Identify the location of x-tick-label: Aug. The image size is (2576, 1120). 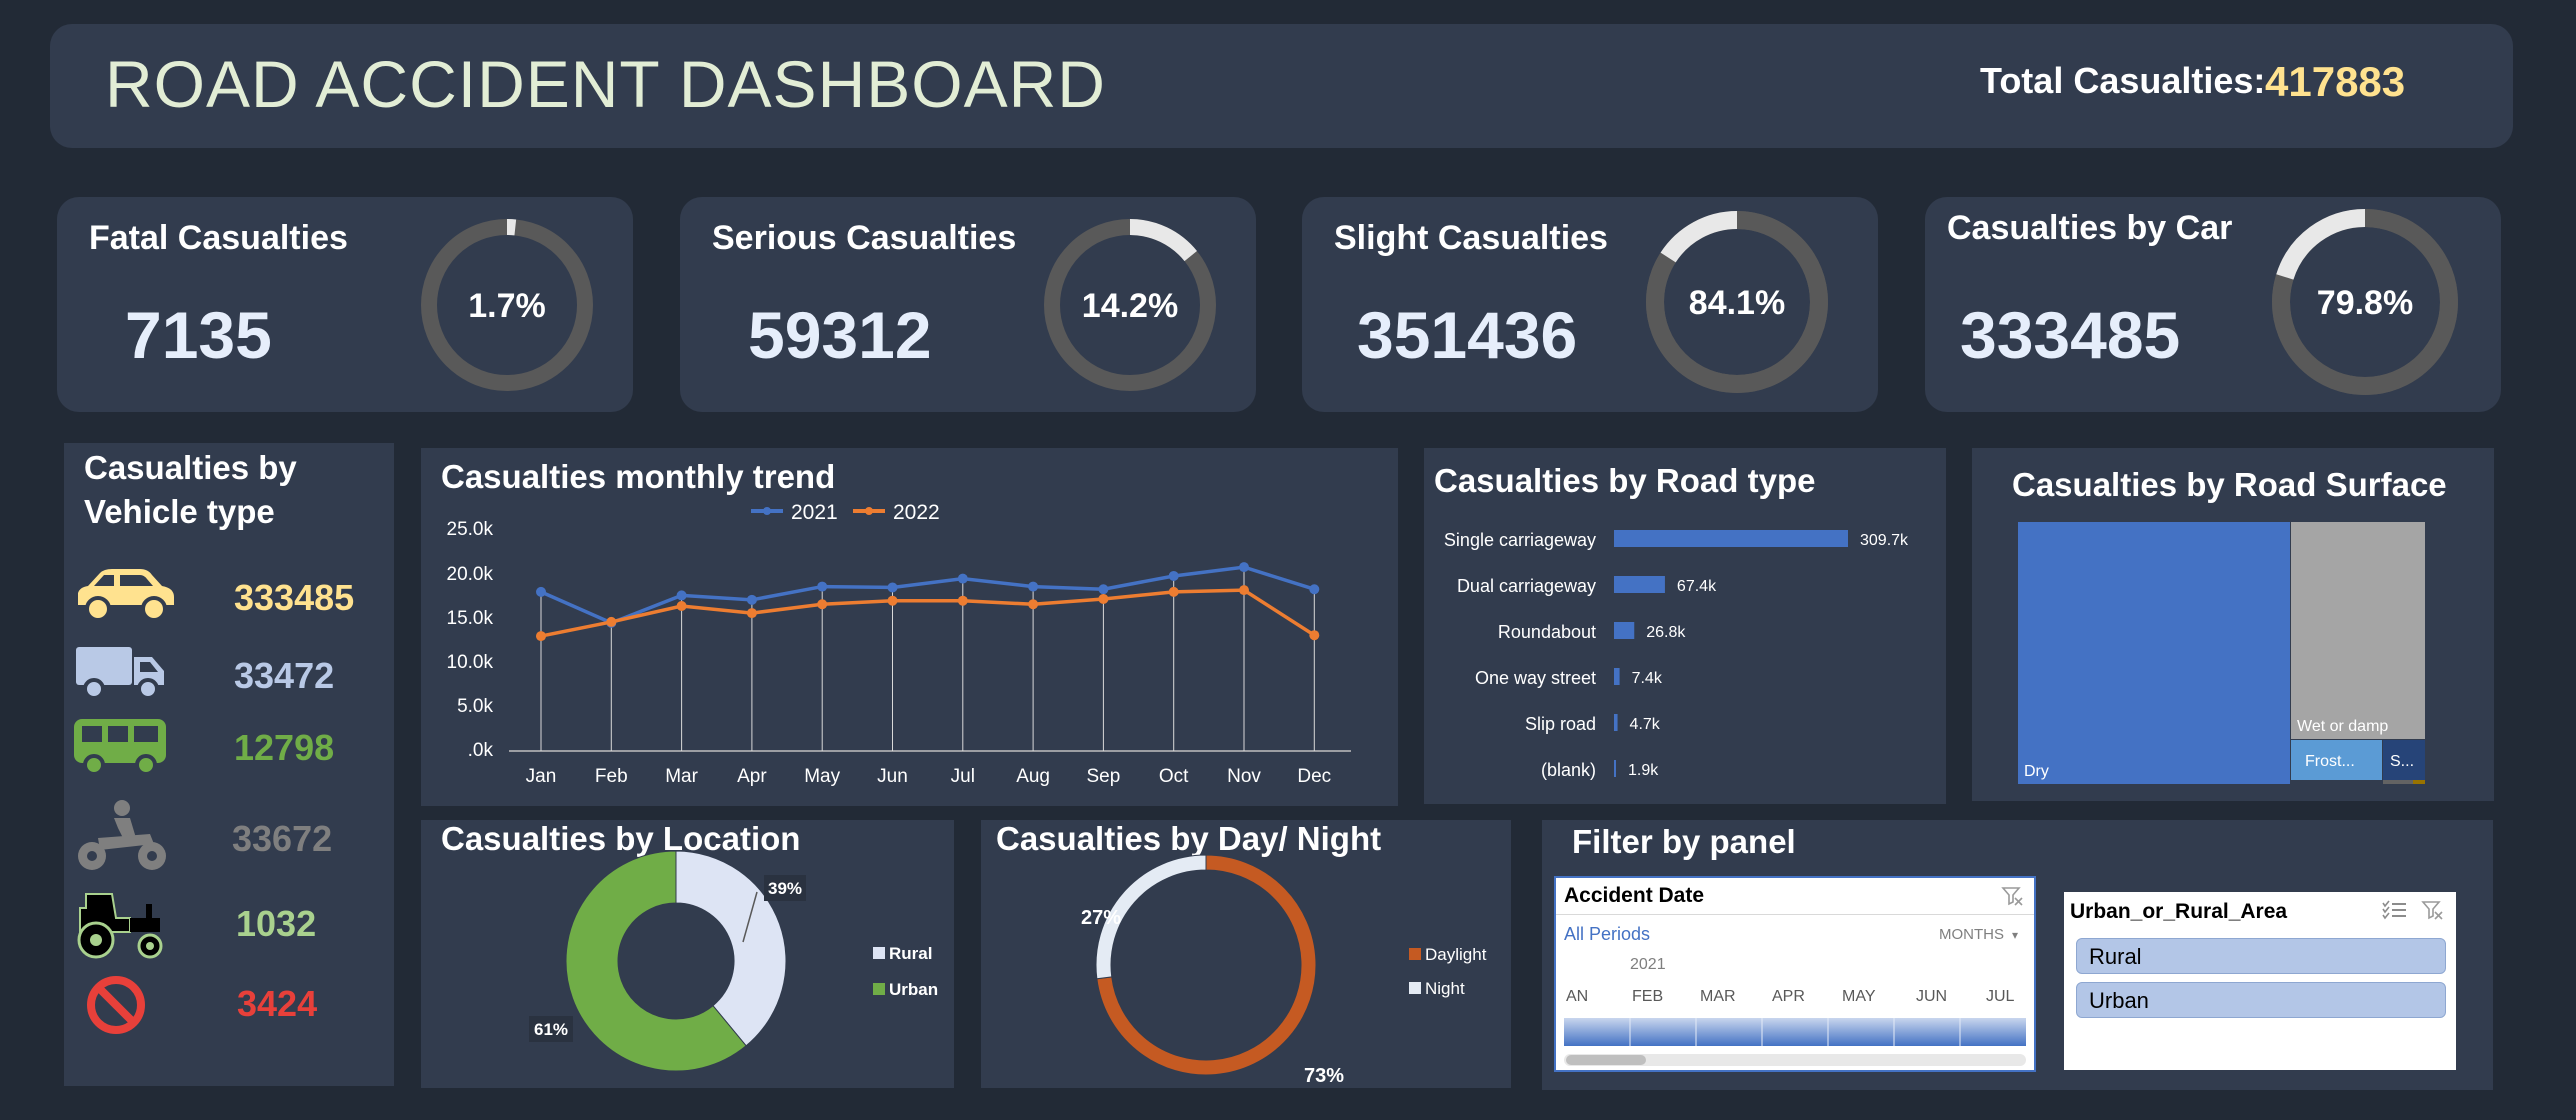
(1033, 776).